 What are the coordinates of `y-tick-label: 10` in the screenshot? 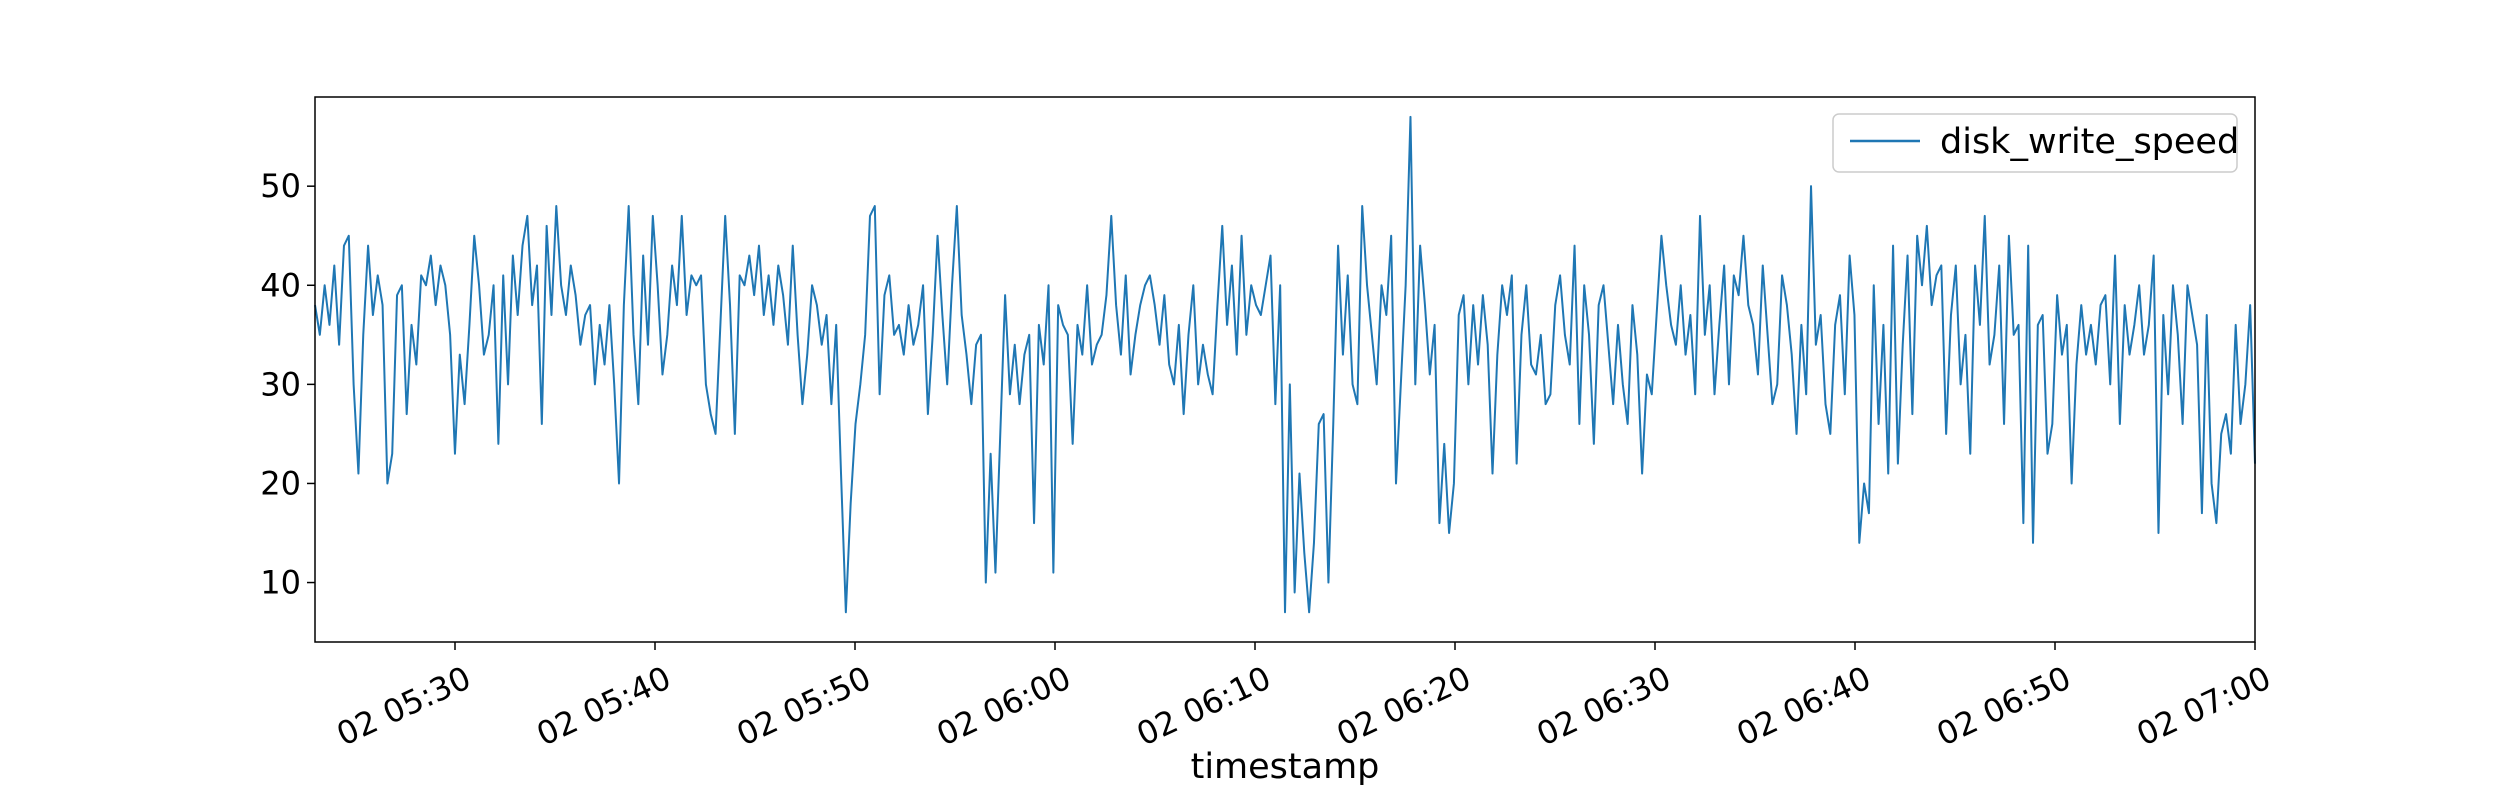 It's located at (280, 583).